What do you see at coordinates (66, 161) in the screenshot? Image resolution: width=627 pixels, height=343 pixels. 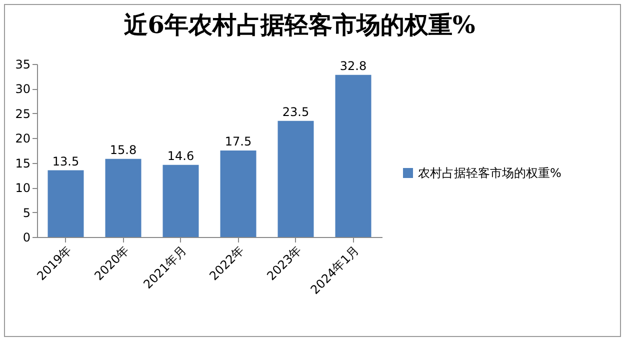 I see `data-label: 13.5` at bounding box center [66, 161].